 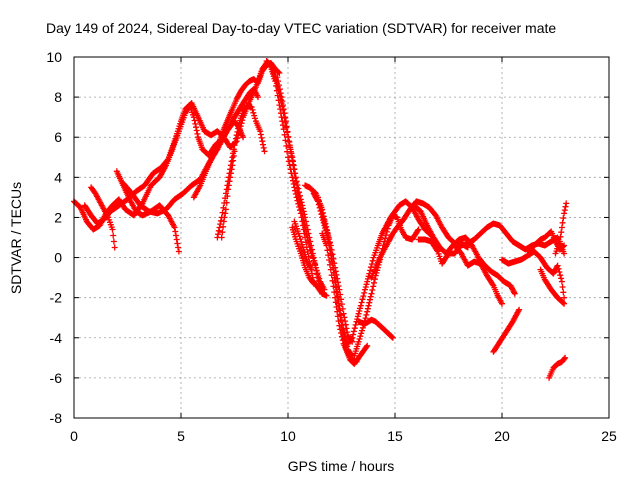 I want to click on y-tick-label: 8, so click(x=58, y=97).